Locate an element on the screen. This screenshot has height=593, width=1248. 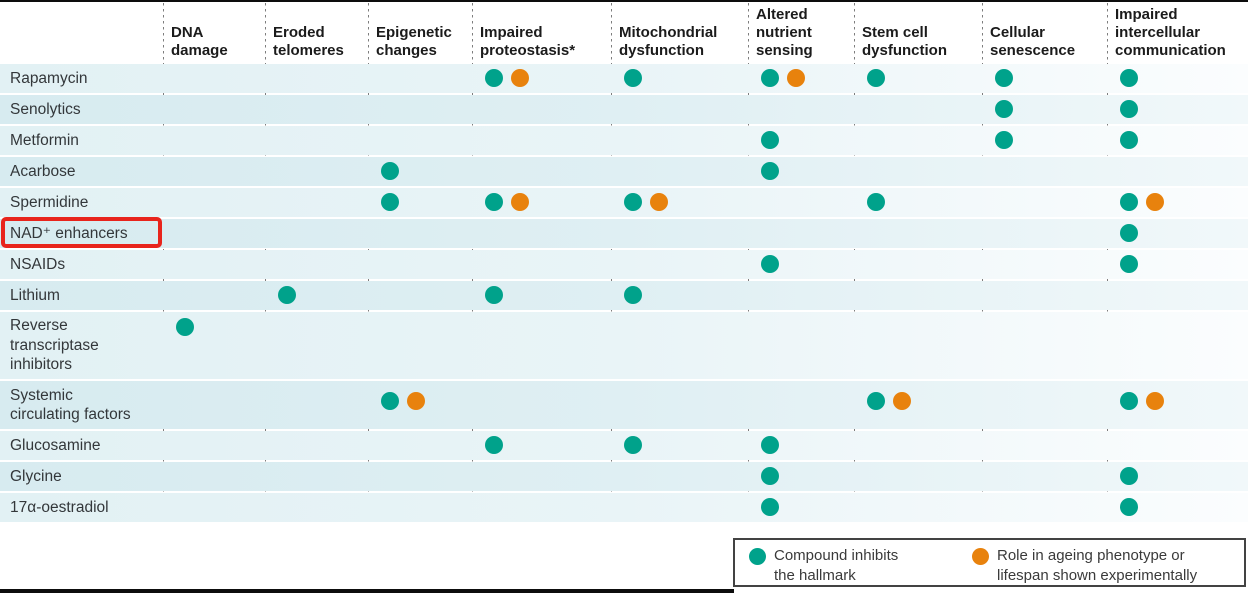
matrix-row: Glycine is located at coordinates (624, 476).